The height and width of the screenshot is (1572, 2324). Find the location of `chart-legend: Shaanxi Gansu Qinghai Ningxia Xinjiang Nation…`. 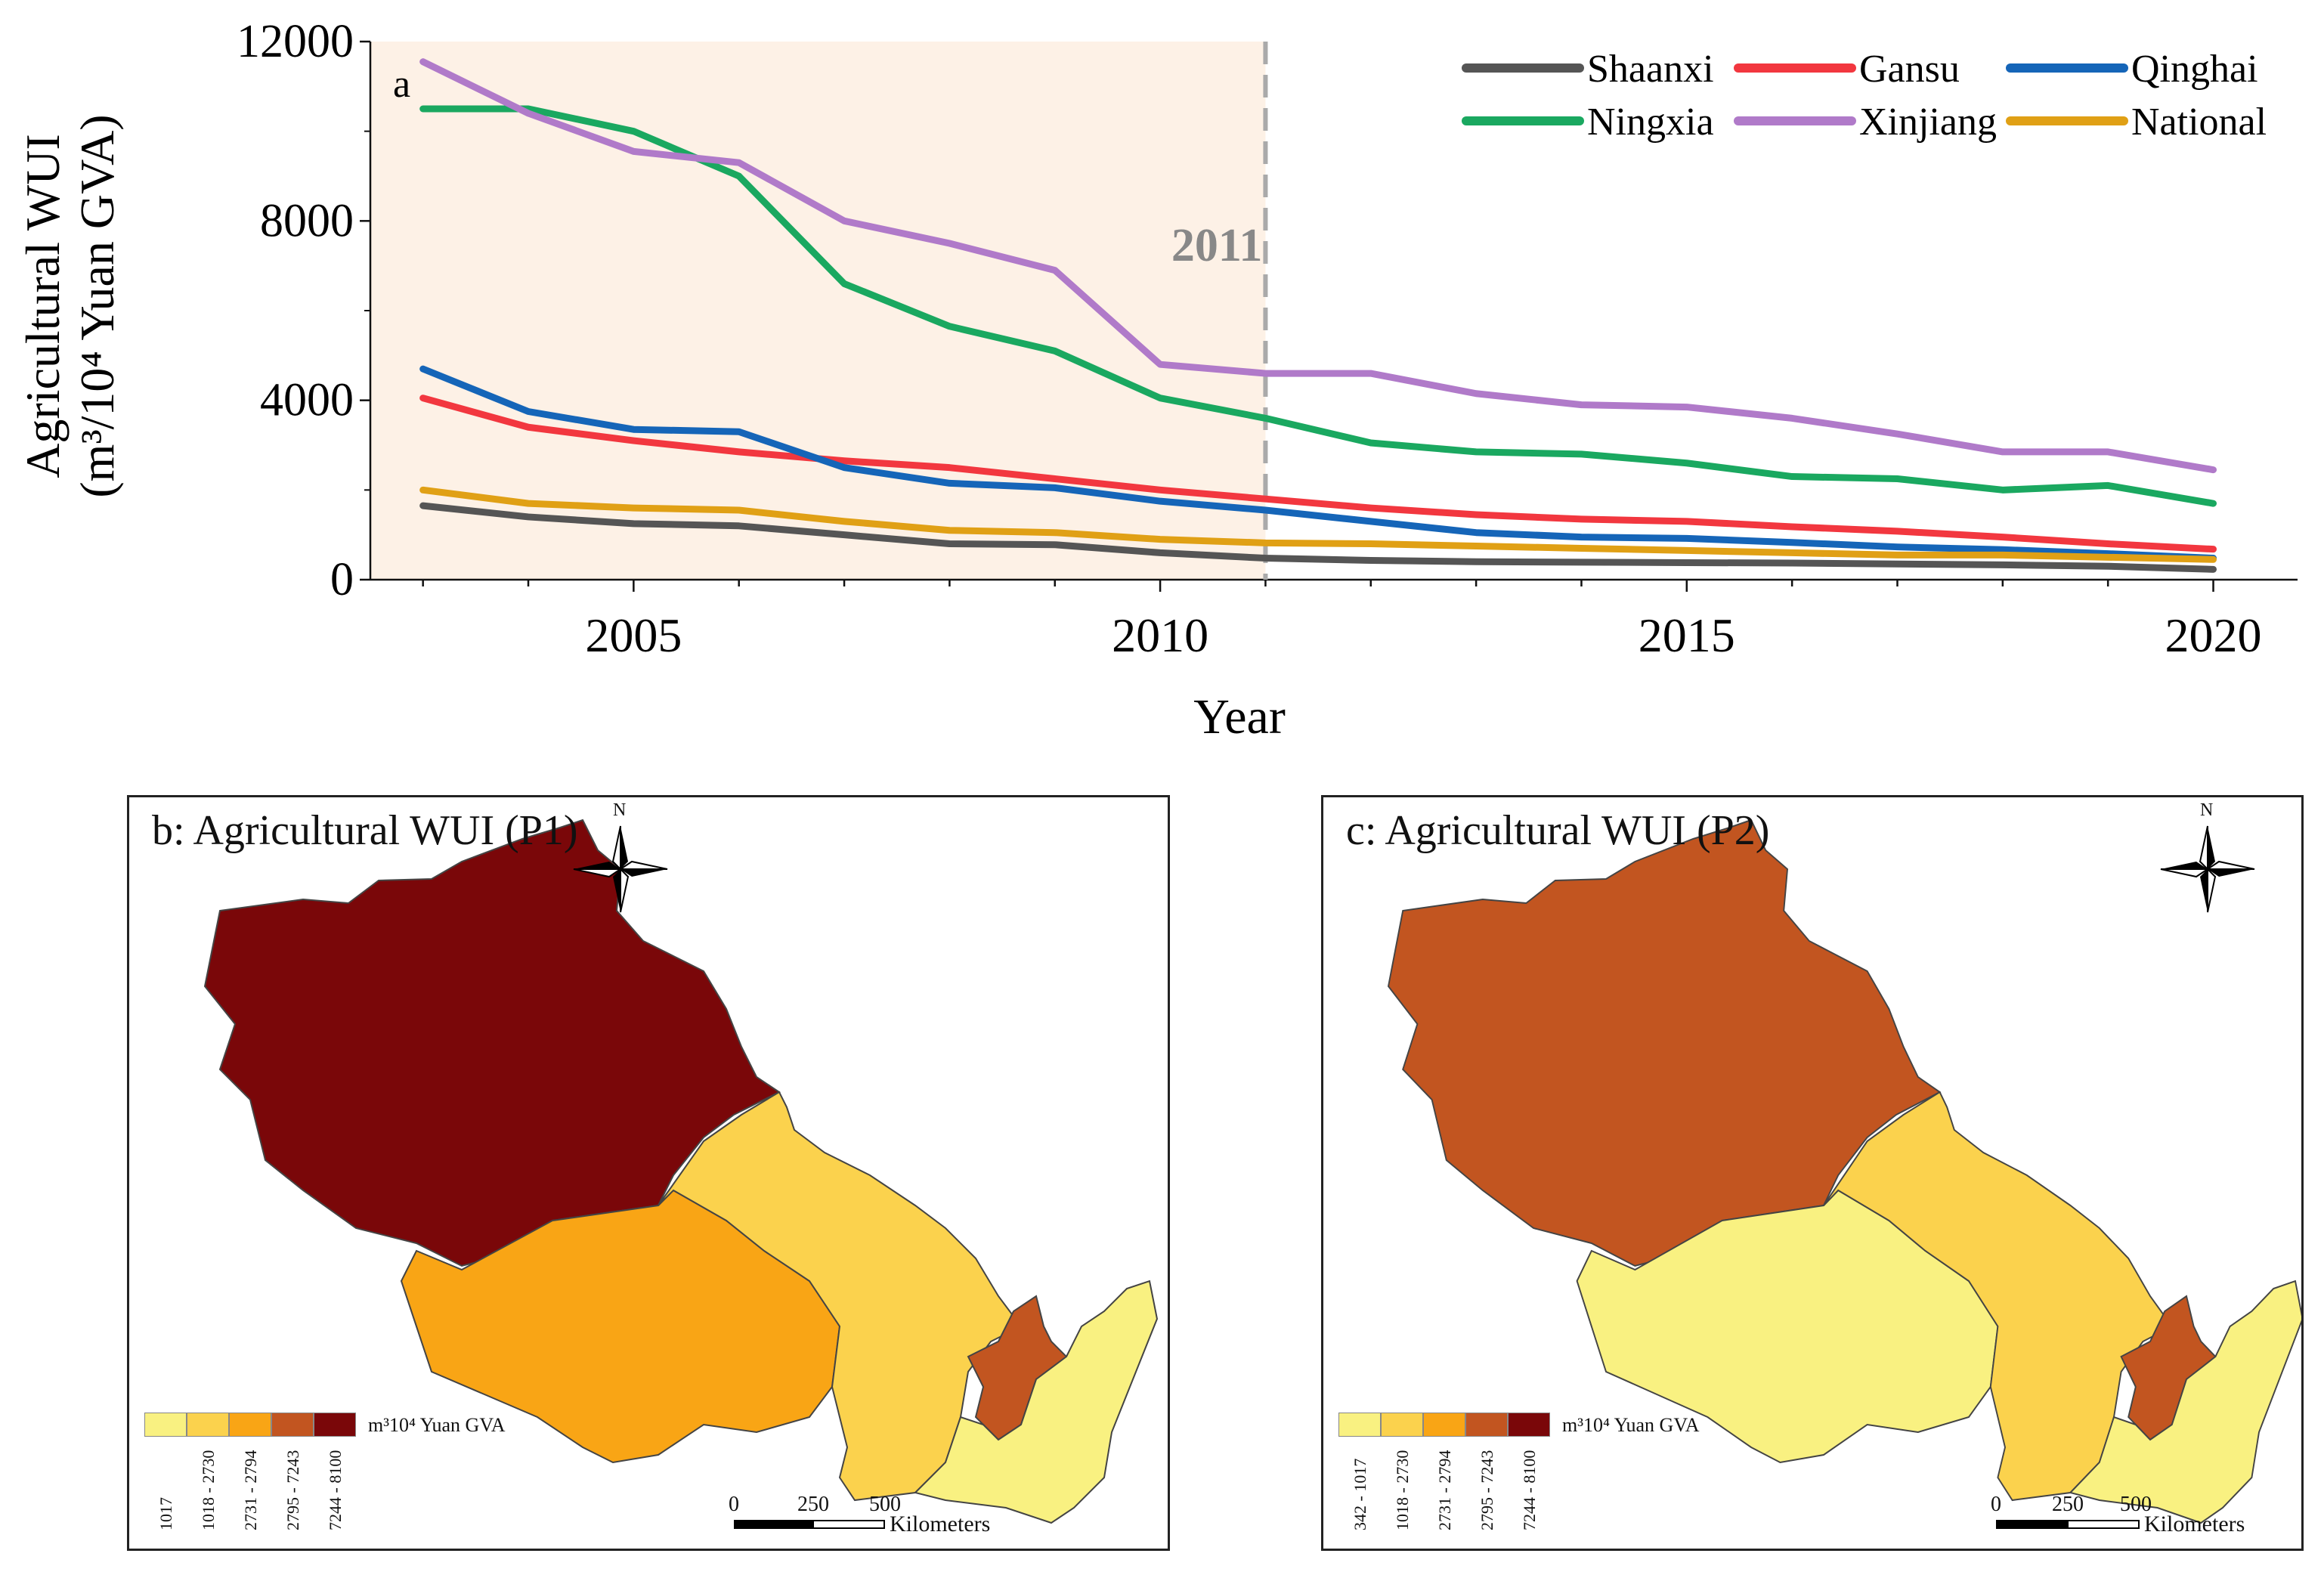

chart-legend: Shaanxi Gansu Qinghai Ningxia Xinjiang Nation… is located at coordinates (1864, 96).